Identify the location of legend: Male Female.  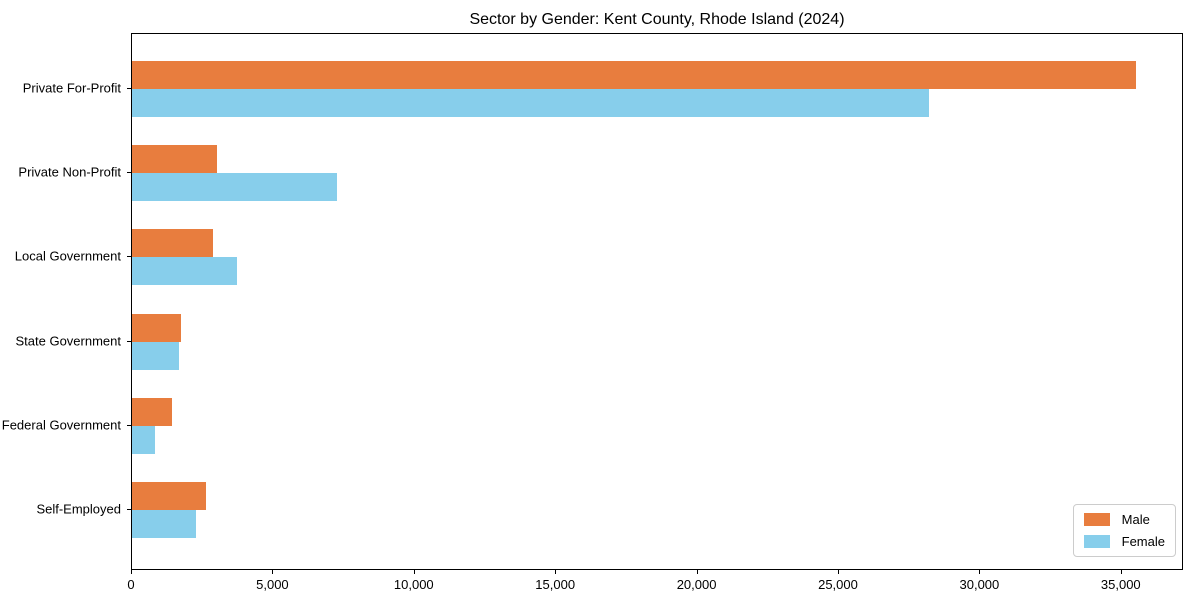
(1124, 530).